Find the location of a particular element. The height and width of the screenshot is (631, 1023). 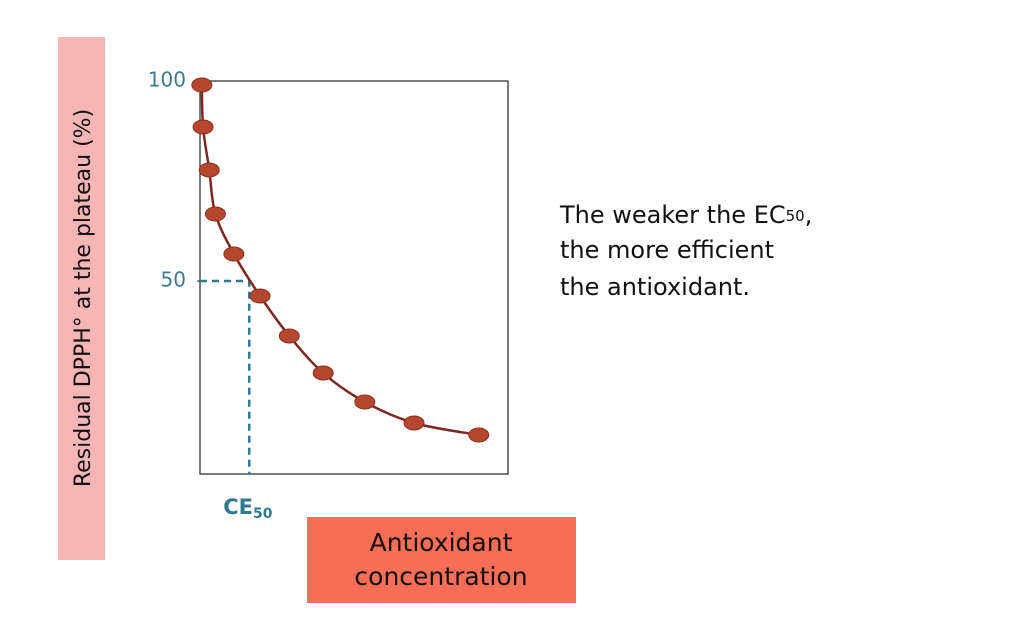

x-label-line: Antioxidant is located at coordinates (441, 542).